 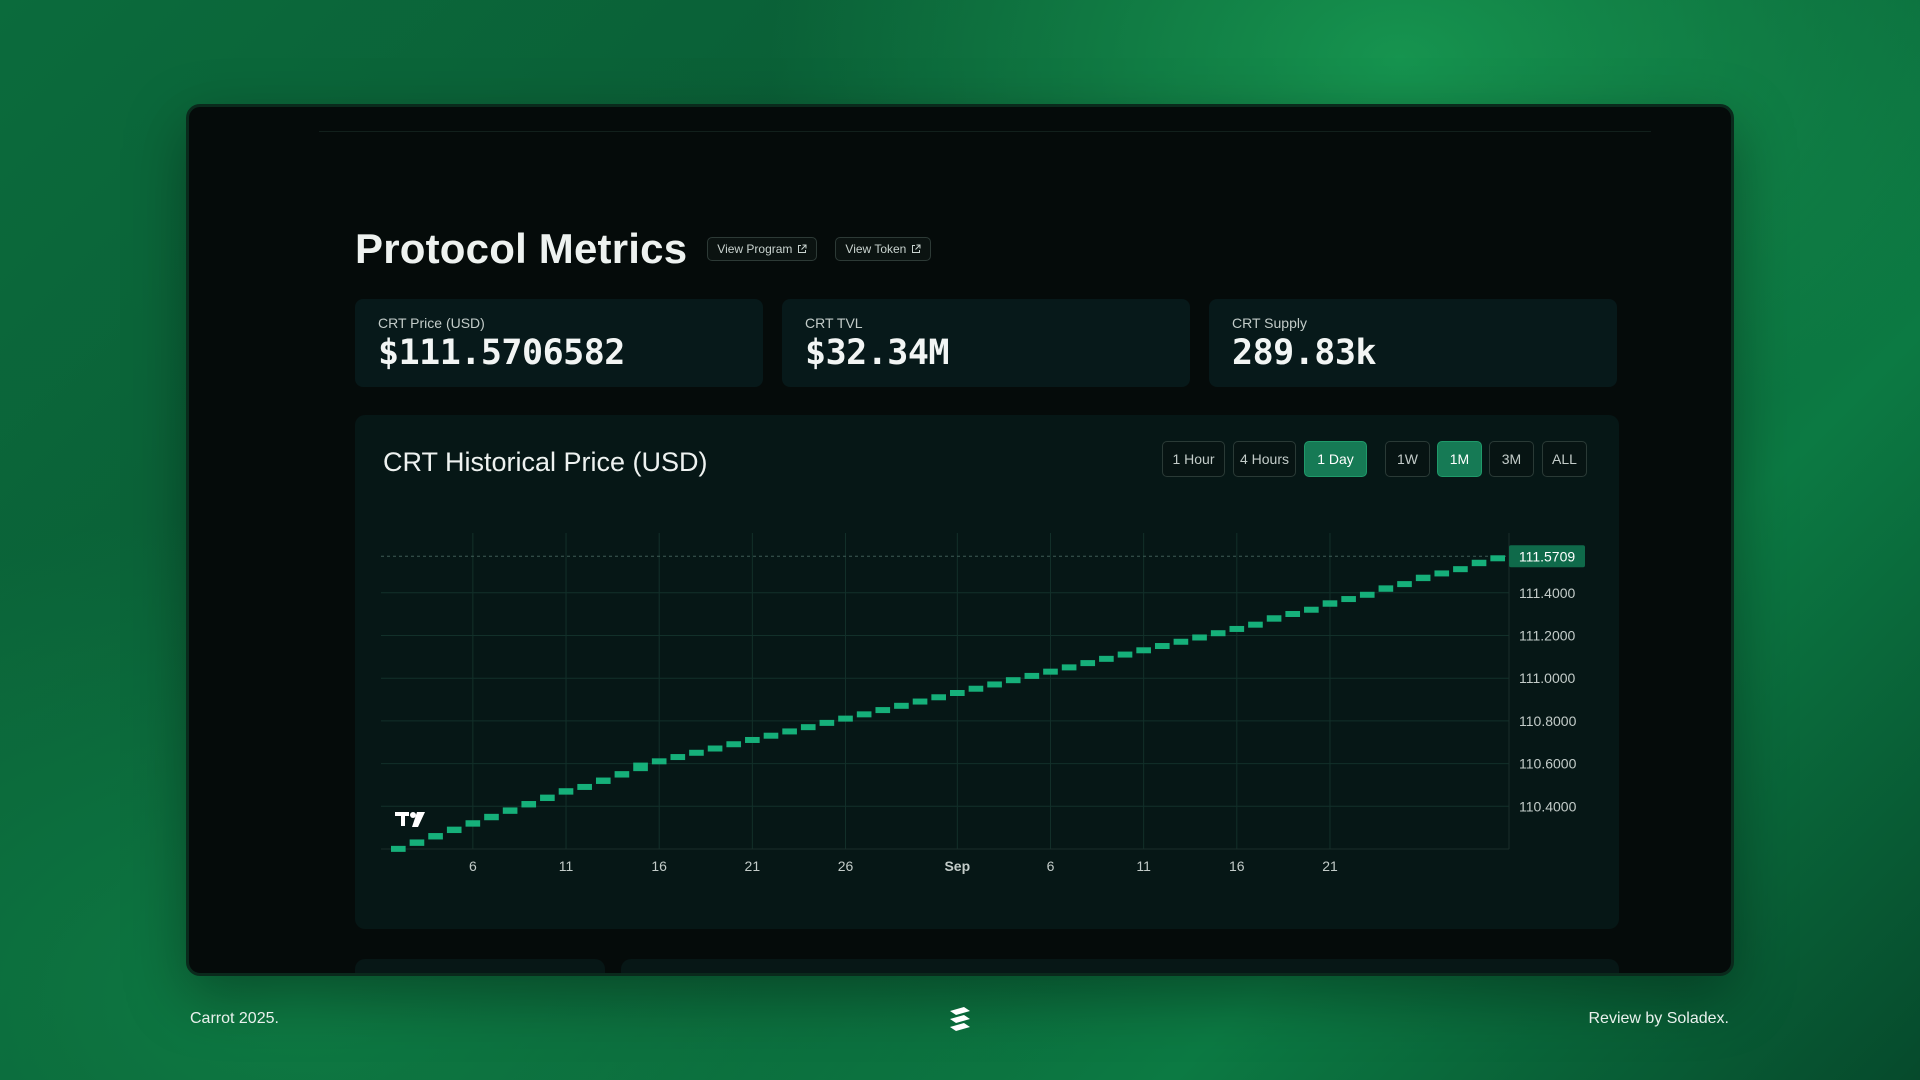 What do you see at coordinates (545, 462) in the screenshot?
I see `chart-title: CRT Historical Price (USD)` at bounding box center [545, 462].